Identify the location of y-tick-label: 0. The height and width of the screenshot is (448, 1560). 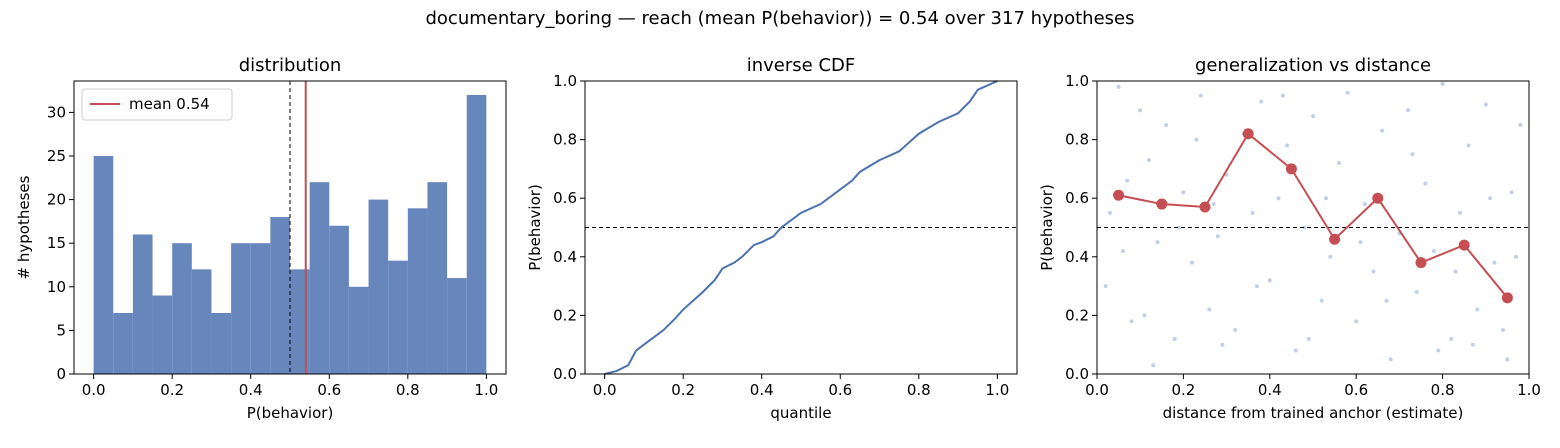
(61, 374).